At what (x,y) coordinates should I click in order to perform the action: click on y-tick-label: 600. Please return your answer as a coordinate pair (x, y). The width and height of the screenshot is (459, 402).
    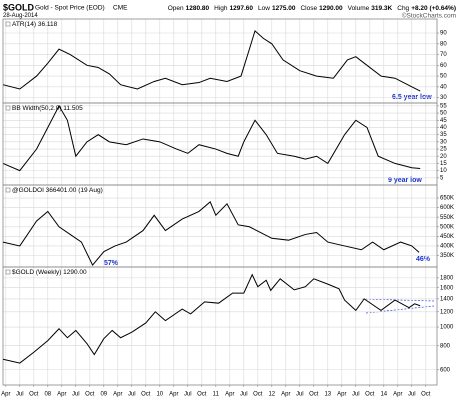
    Looking at the image, I should click on (445, 370).